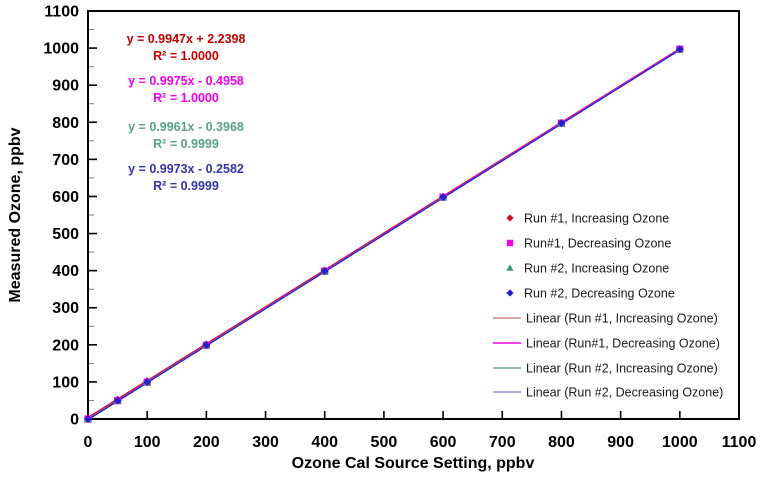 The image size is (774, 486). Describe the element at coordinates (65, 308) in the screenshot. I see `y-tick-label: 300` at that location.